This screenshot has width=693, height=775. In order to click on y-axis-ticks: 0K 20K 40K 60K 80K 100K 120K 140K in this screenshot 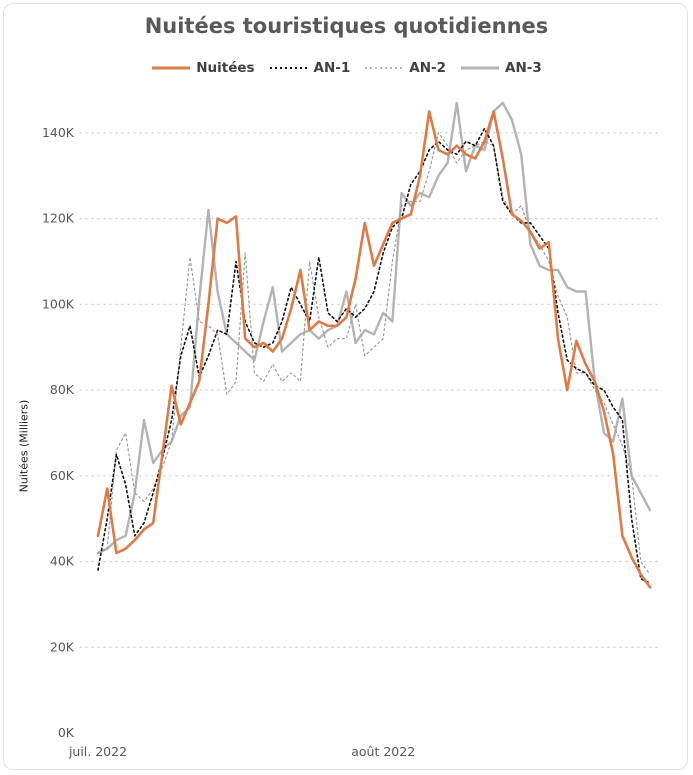, I will do `click(58, 432)`.